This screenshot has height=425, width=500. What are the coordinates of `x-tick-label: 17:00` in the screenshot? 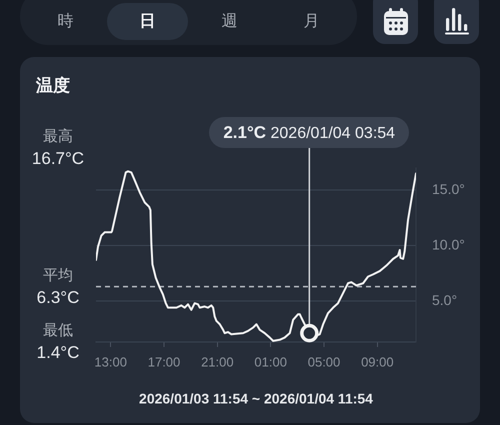 It's located at (164, 362).